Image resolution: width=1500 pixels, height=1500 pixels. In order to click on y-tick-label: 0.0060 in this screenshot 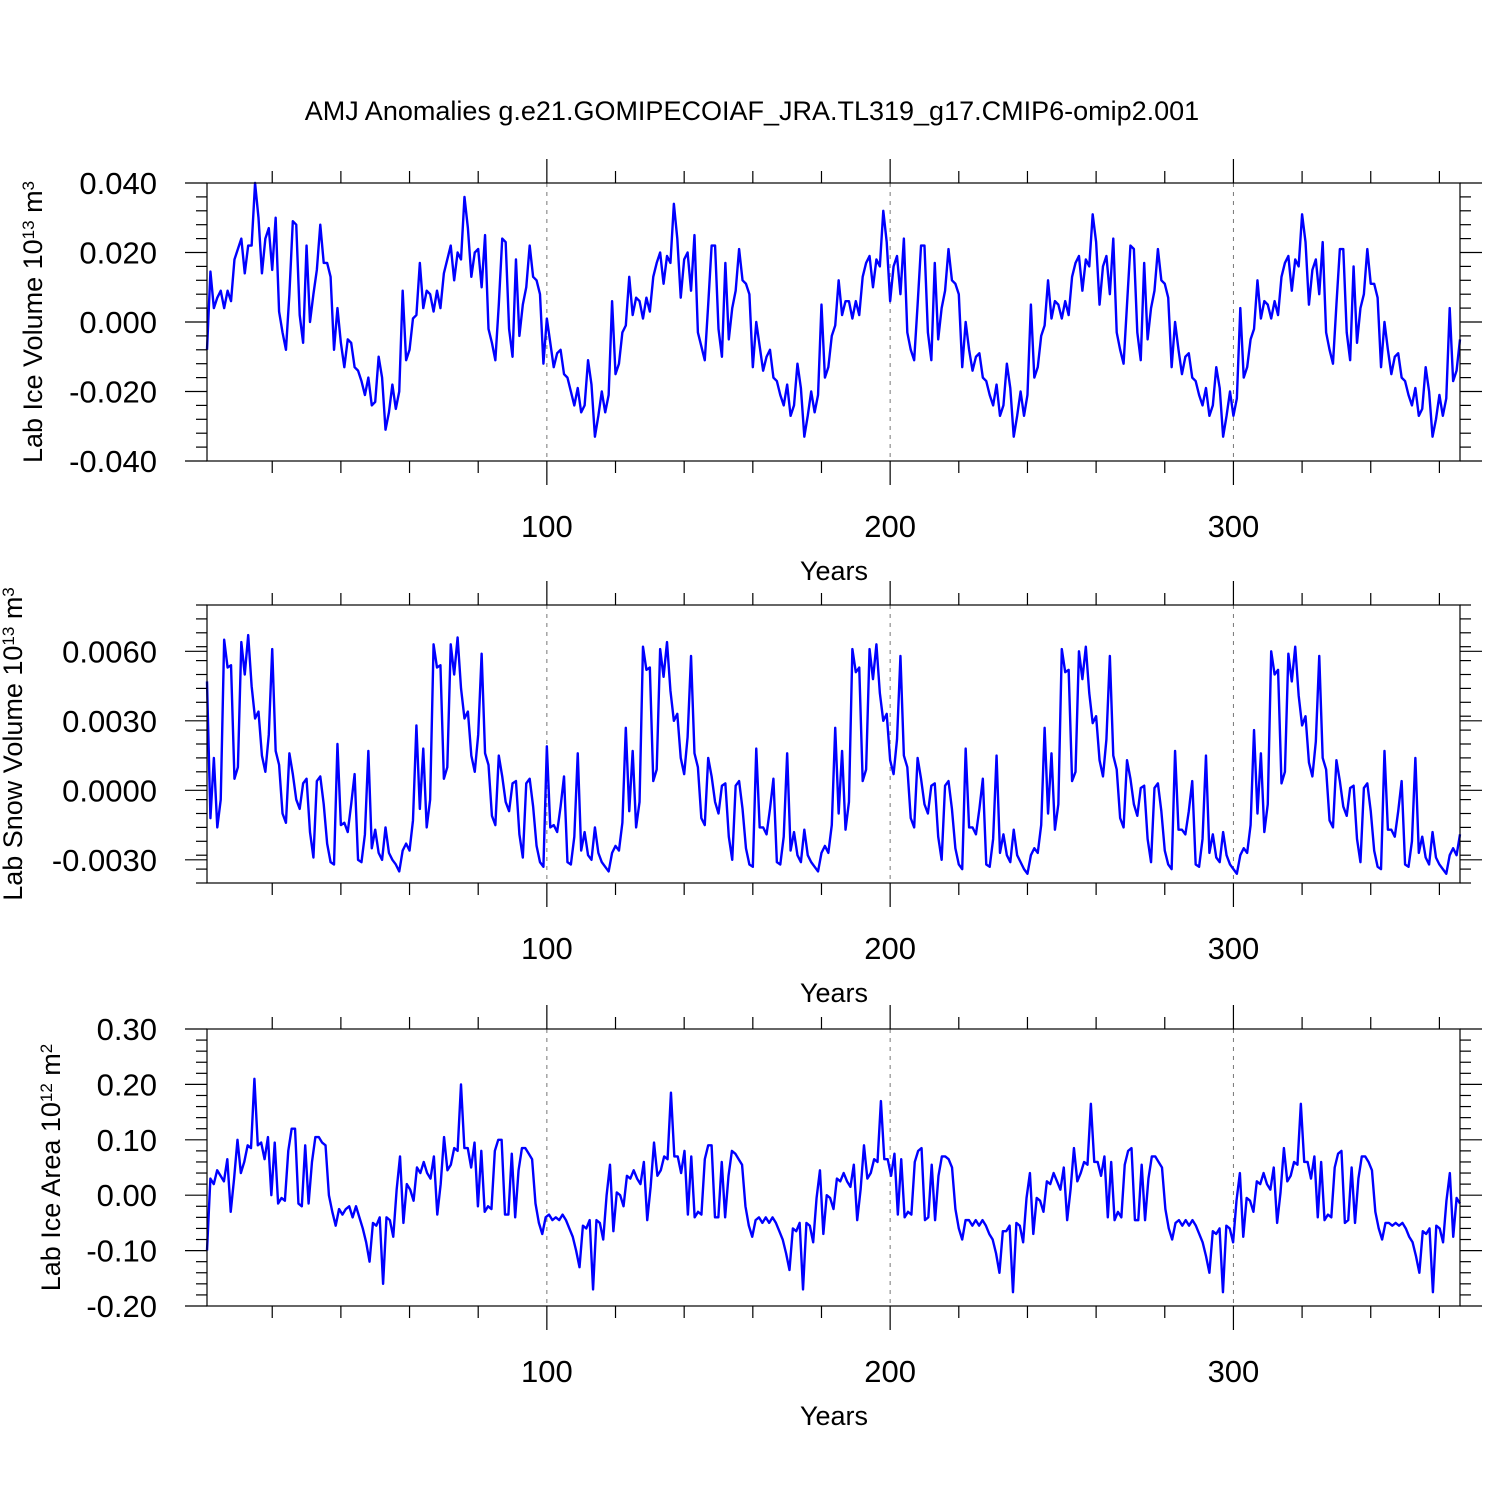, I will do `click(109, 651)`.